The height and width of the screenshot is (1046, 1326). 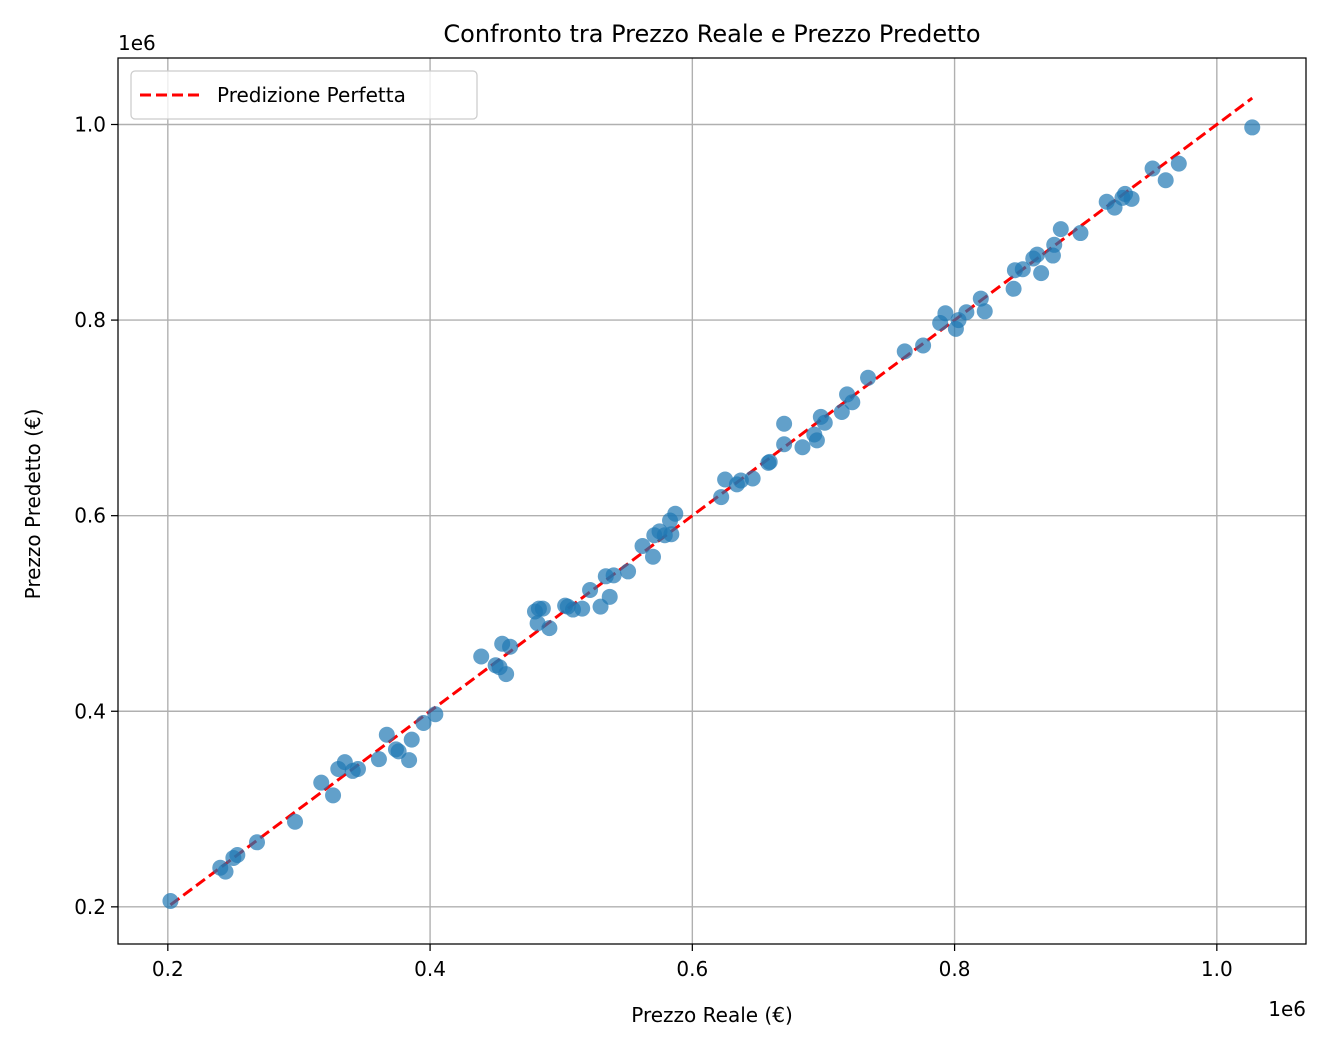 What do you see at coordinates (1217, 969) in the screenshot?
I see `x-tick-label: 1.0` at bounding box center [1217, 969].